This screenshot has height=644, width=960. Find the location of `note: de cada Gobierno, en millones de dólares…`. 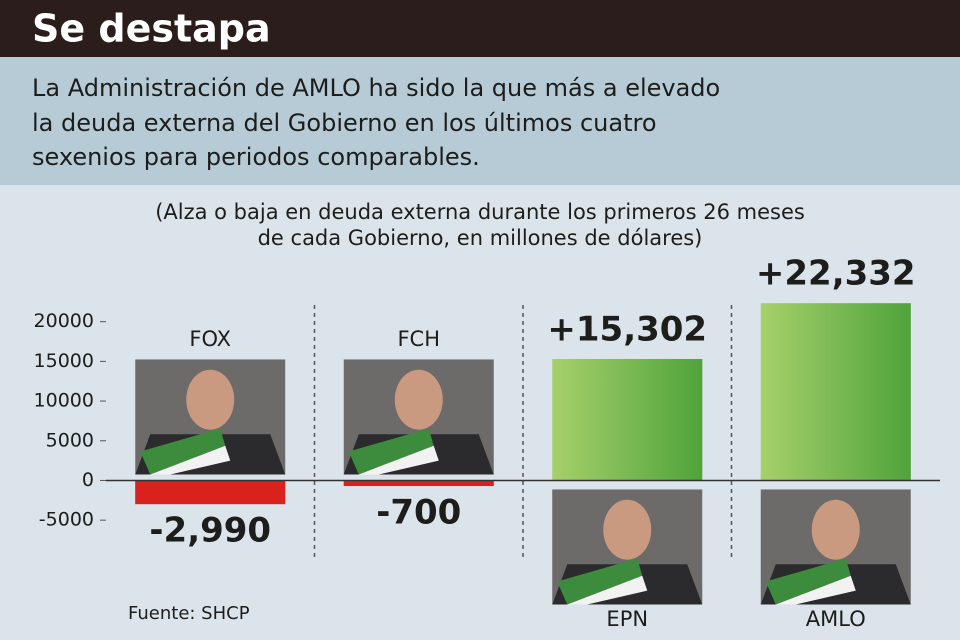

note: de cada Gobierno, en millones de dólares… is located at coordinates (480, 238).